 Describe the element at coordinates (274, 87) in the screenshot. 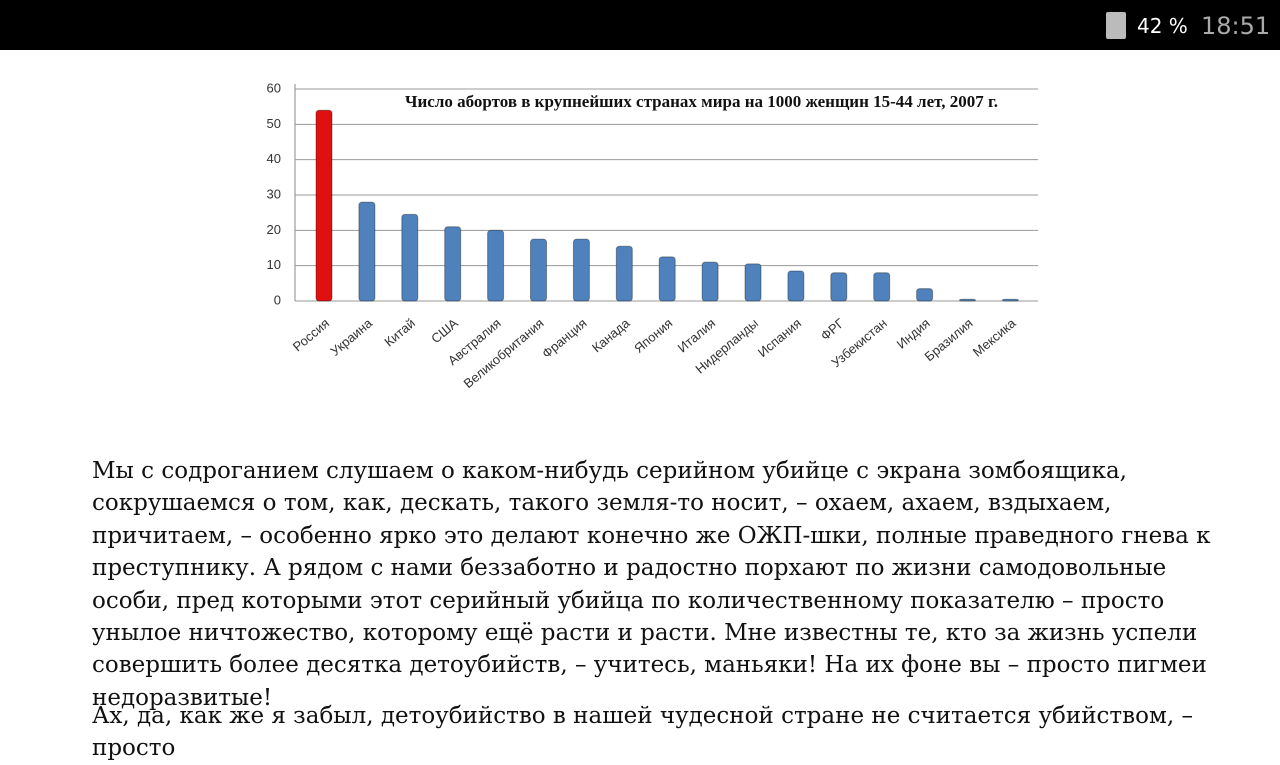

I see `y-tick-label: 60` at that location.